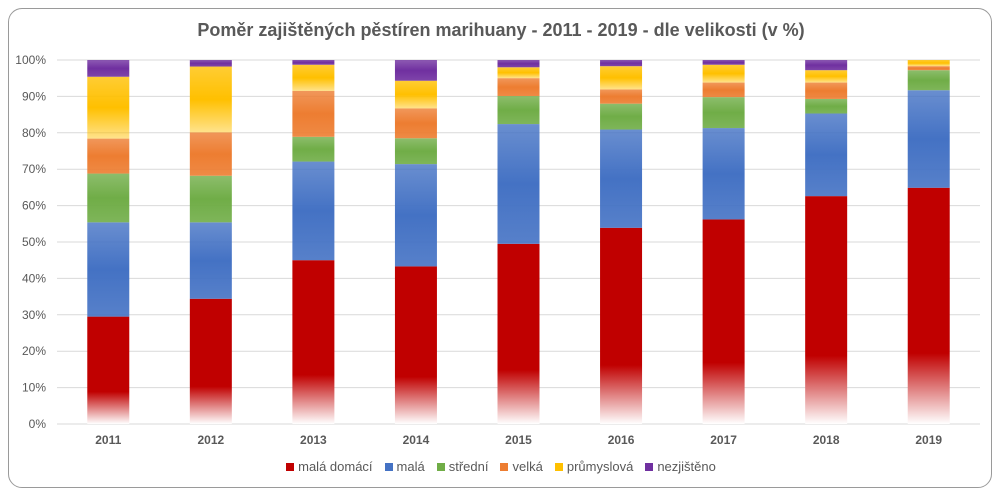  What do you see at coordinates (928, 80) in the screenshot?
I see `bar-segment-střední-2019` at bounding box center [928, 80].